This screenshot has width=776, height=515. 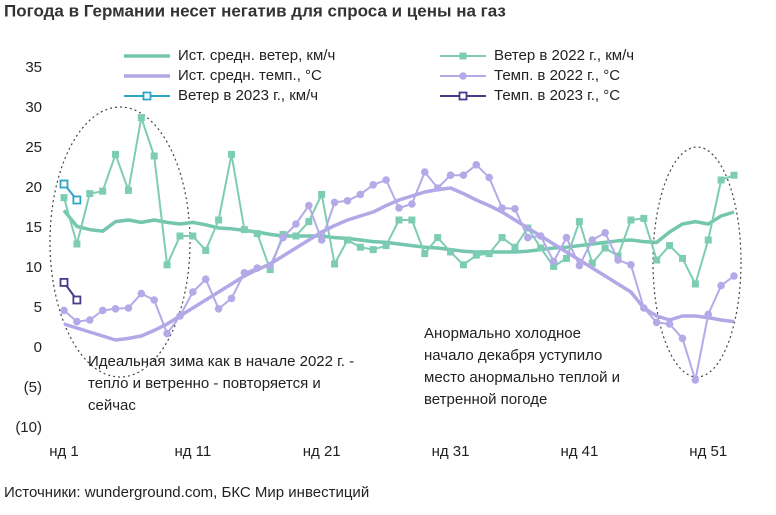 What do you see at coordinates (33, 107) in the screenshot?
I see `y-tick-label: 30` at bounding box center [33, 107].